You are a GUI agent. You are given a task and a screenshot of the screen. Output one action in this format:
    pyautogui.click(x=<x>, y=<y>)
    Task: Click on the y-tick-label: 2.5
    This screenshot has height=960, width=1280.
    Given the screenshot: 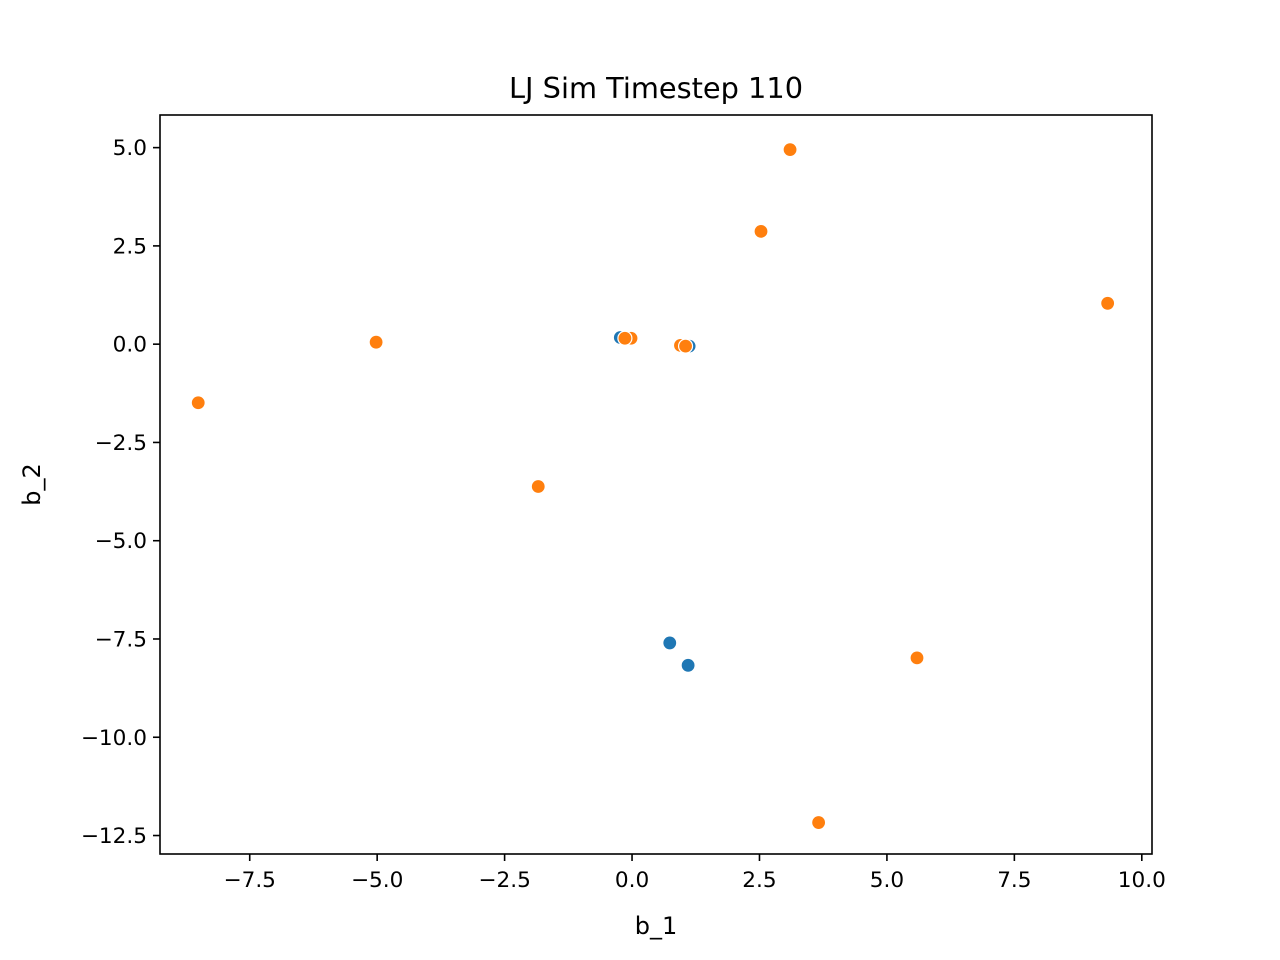 What is the action you would take?
    pyautogui.click(x=130, y=246)
    